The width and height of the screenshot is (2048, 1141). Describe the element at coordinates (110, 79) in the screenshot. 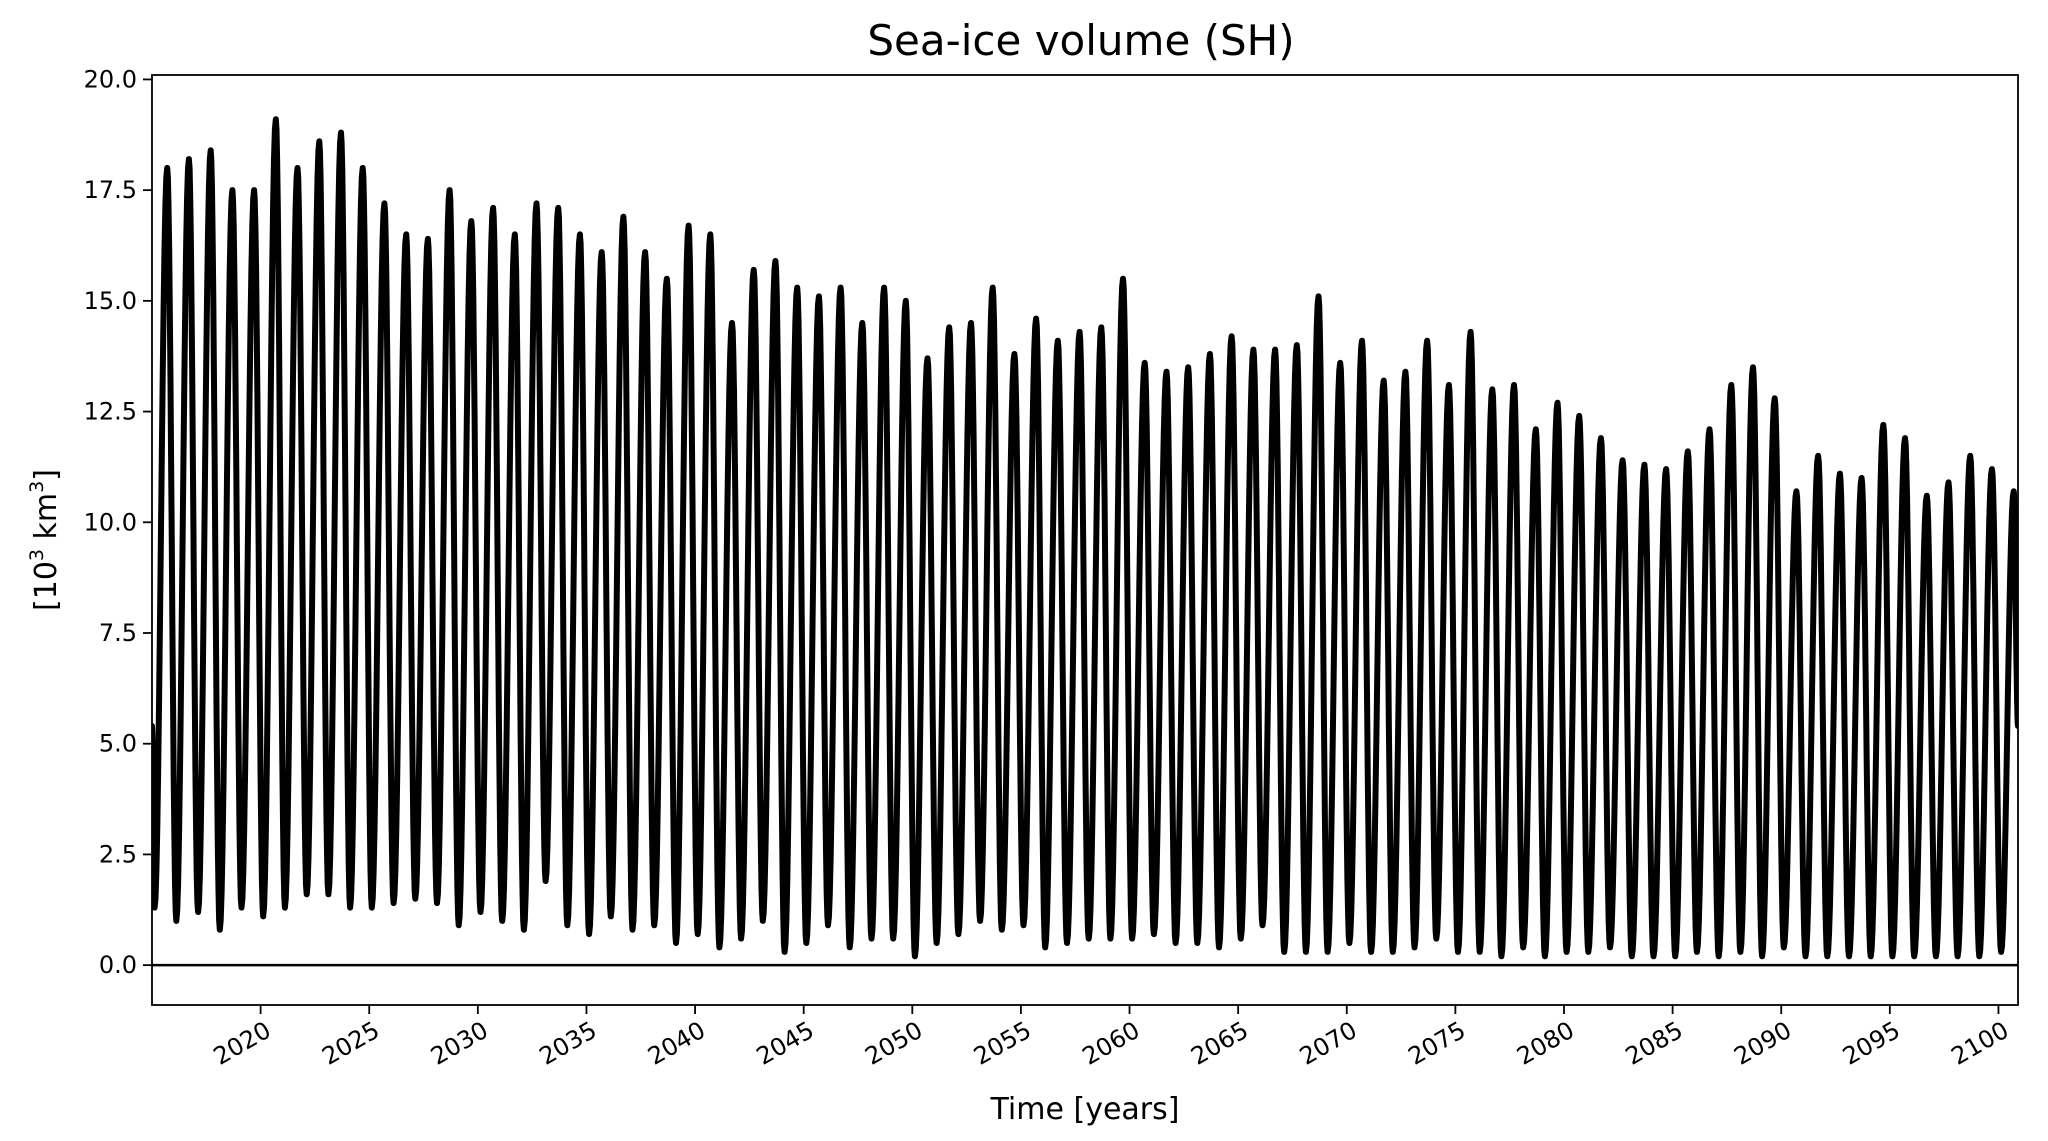

I see `y-tick-label: 20.0` at that location.